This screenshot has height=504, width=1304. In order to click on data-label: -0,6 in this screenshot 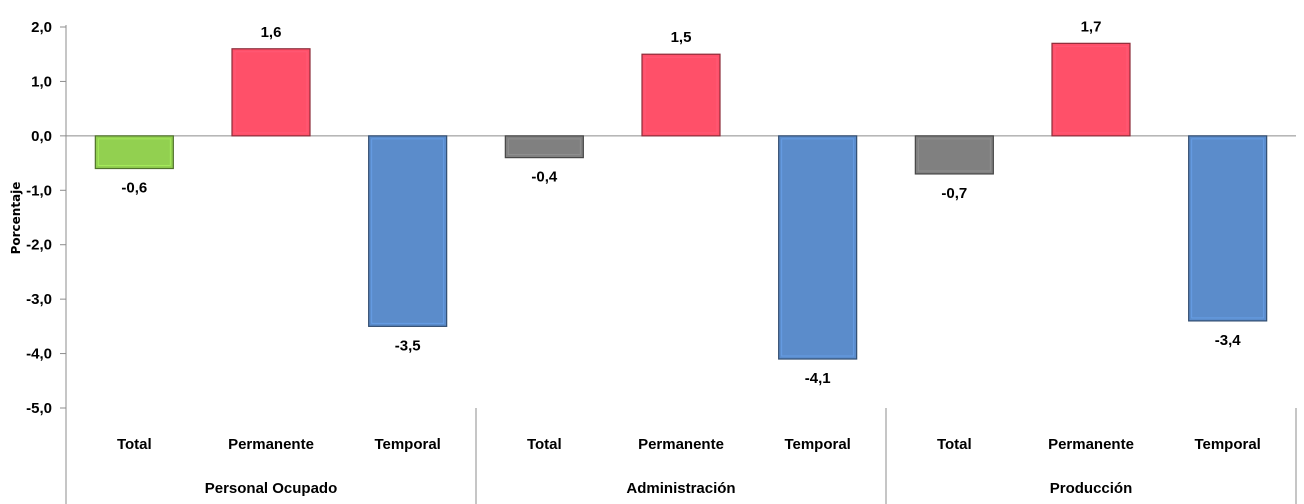, I will do `click(134, 188)`.